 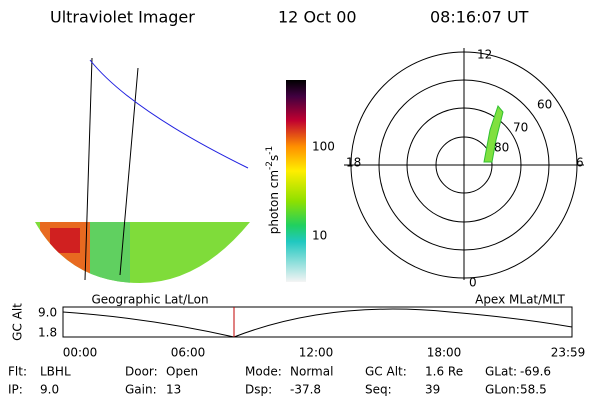 What do you see at coordinates (535, 372) in the screenshot?
I see `field-value: -69.6` at bounding box center [535, 372].